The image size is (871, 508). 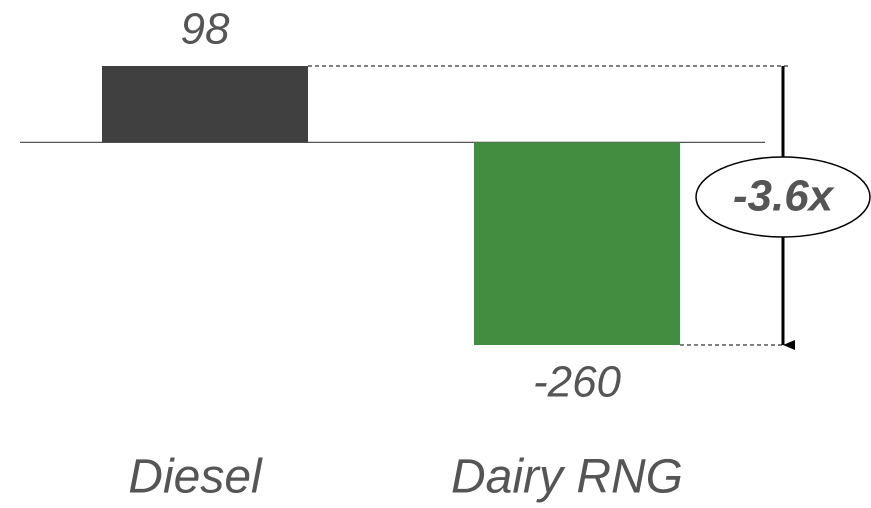 What do you see at coordinates (567, 477) in the screenshot?
I see `category-label: Dairy RNG` at bounding box center [567, 477].